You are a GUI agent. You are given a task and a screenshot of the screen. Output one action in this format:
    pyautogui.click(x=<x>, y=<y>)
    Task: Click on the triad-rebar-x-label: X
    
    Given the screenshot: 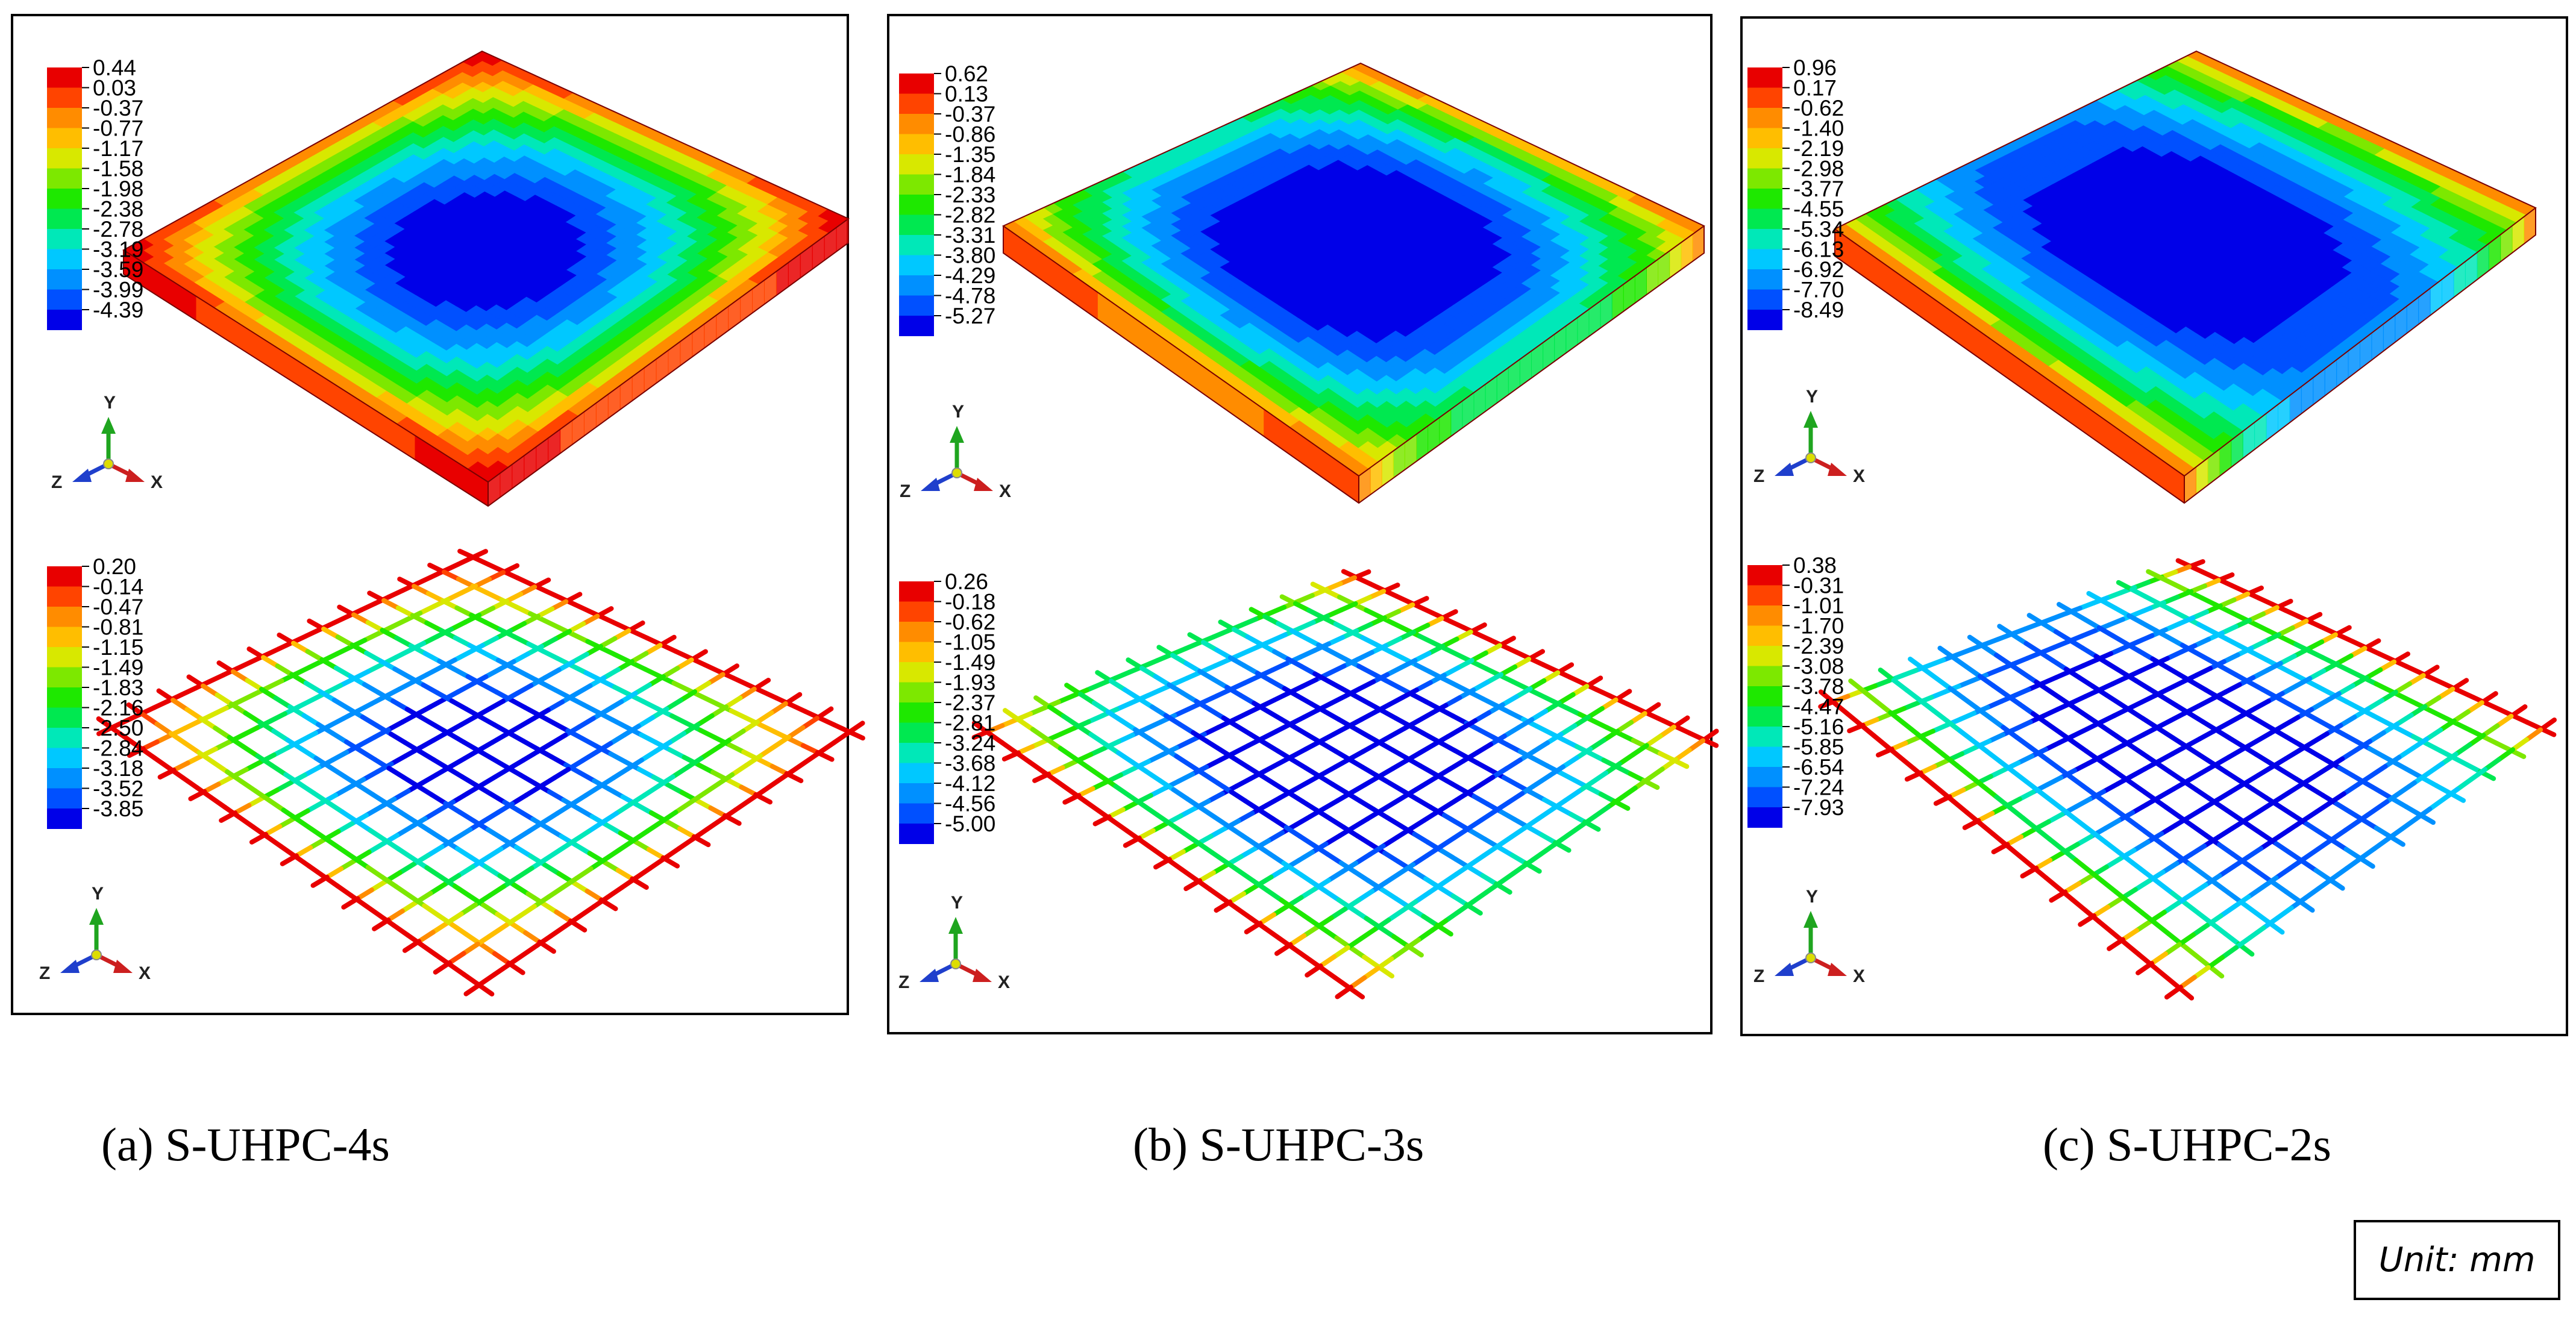 What is the action you would take?
    pyautogui.click(x=145, y=973)
    